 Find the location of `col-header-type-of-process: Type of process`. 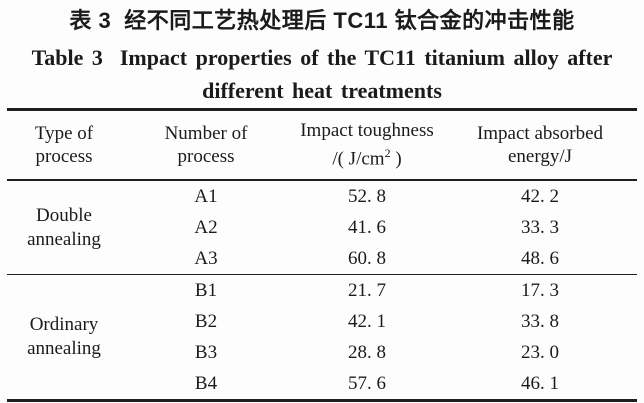

col-header-type-of-process: Type of process is located at coordinates (64, 145).